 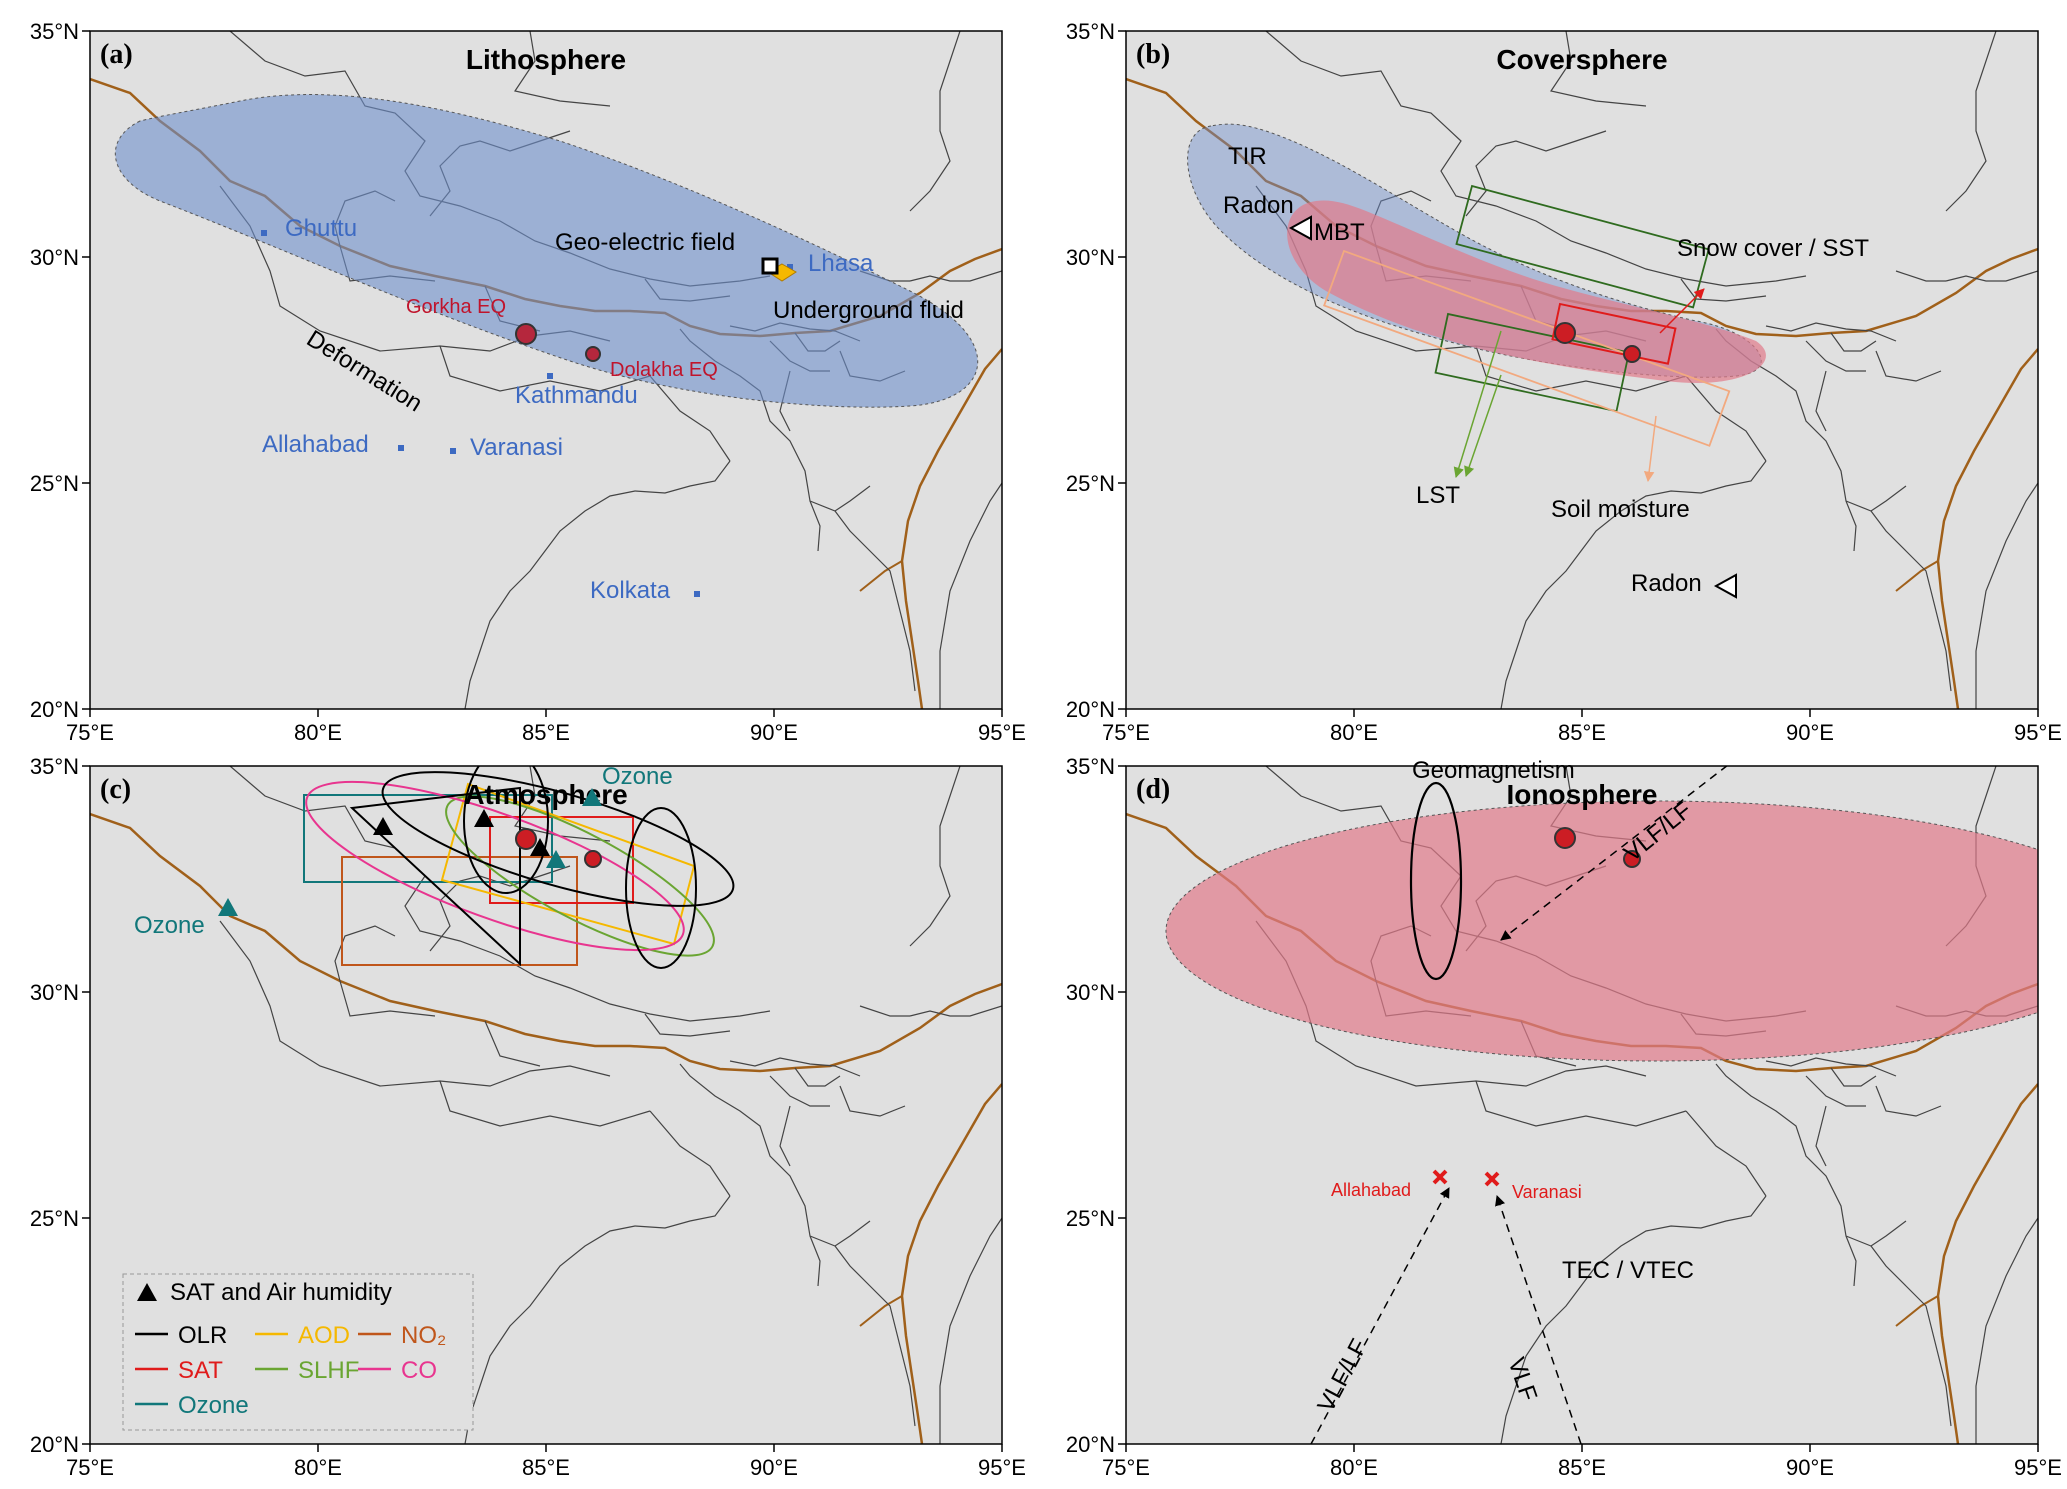 I want to click on city-kathmandu: Kathmandu, so click(x=576, y=395).